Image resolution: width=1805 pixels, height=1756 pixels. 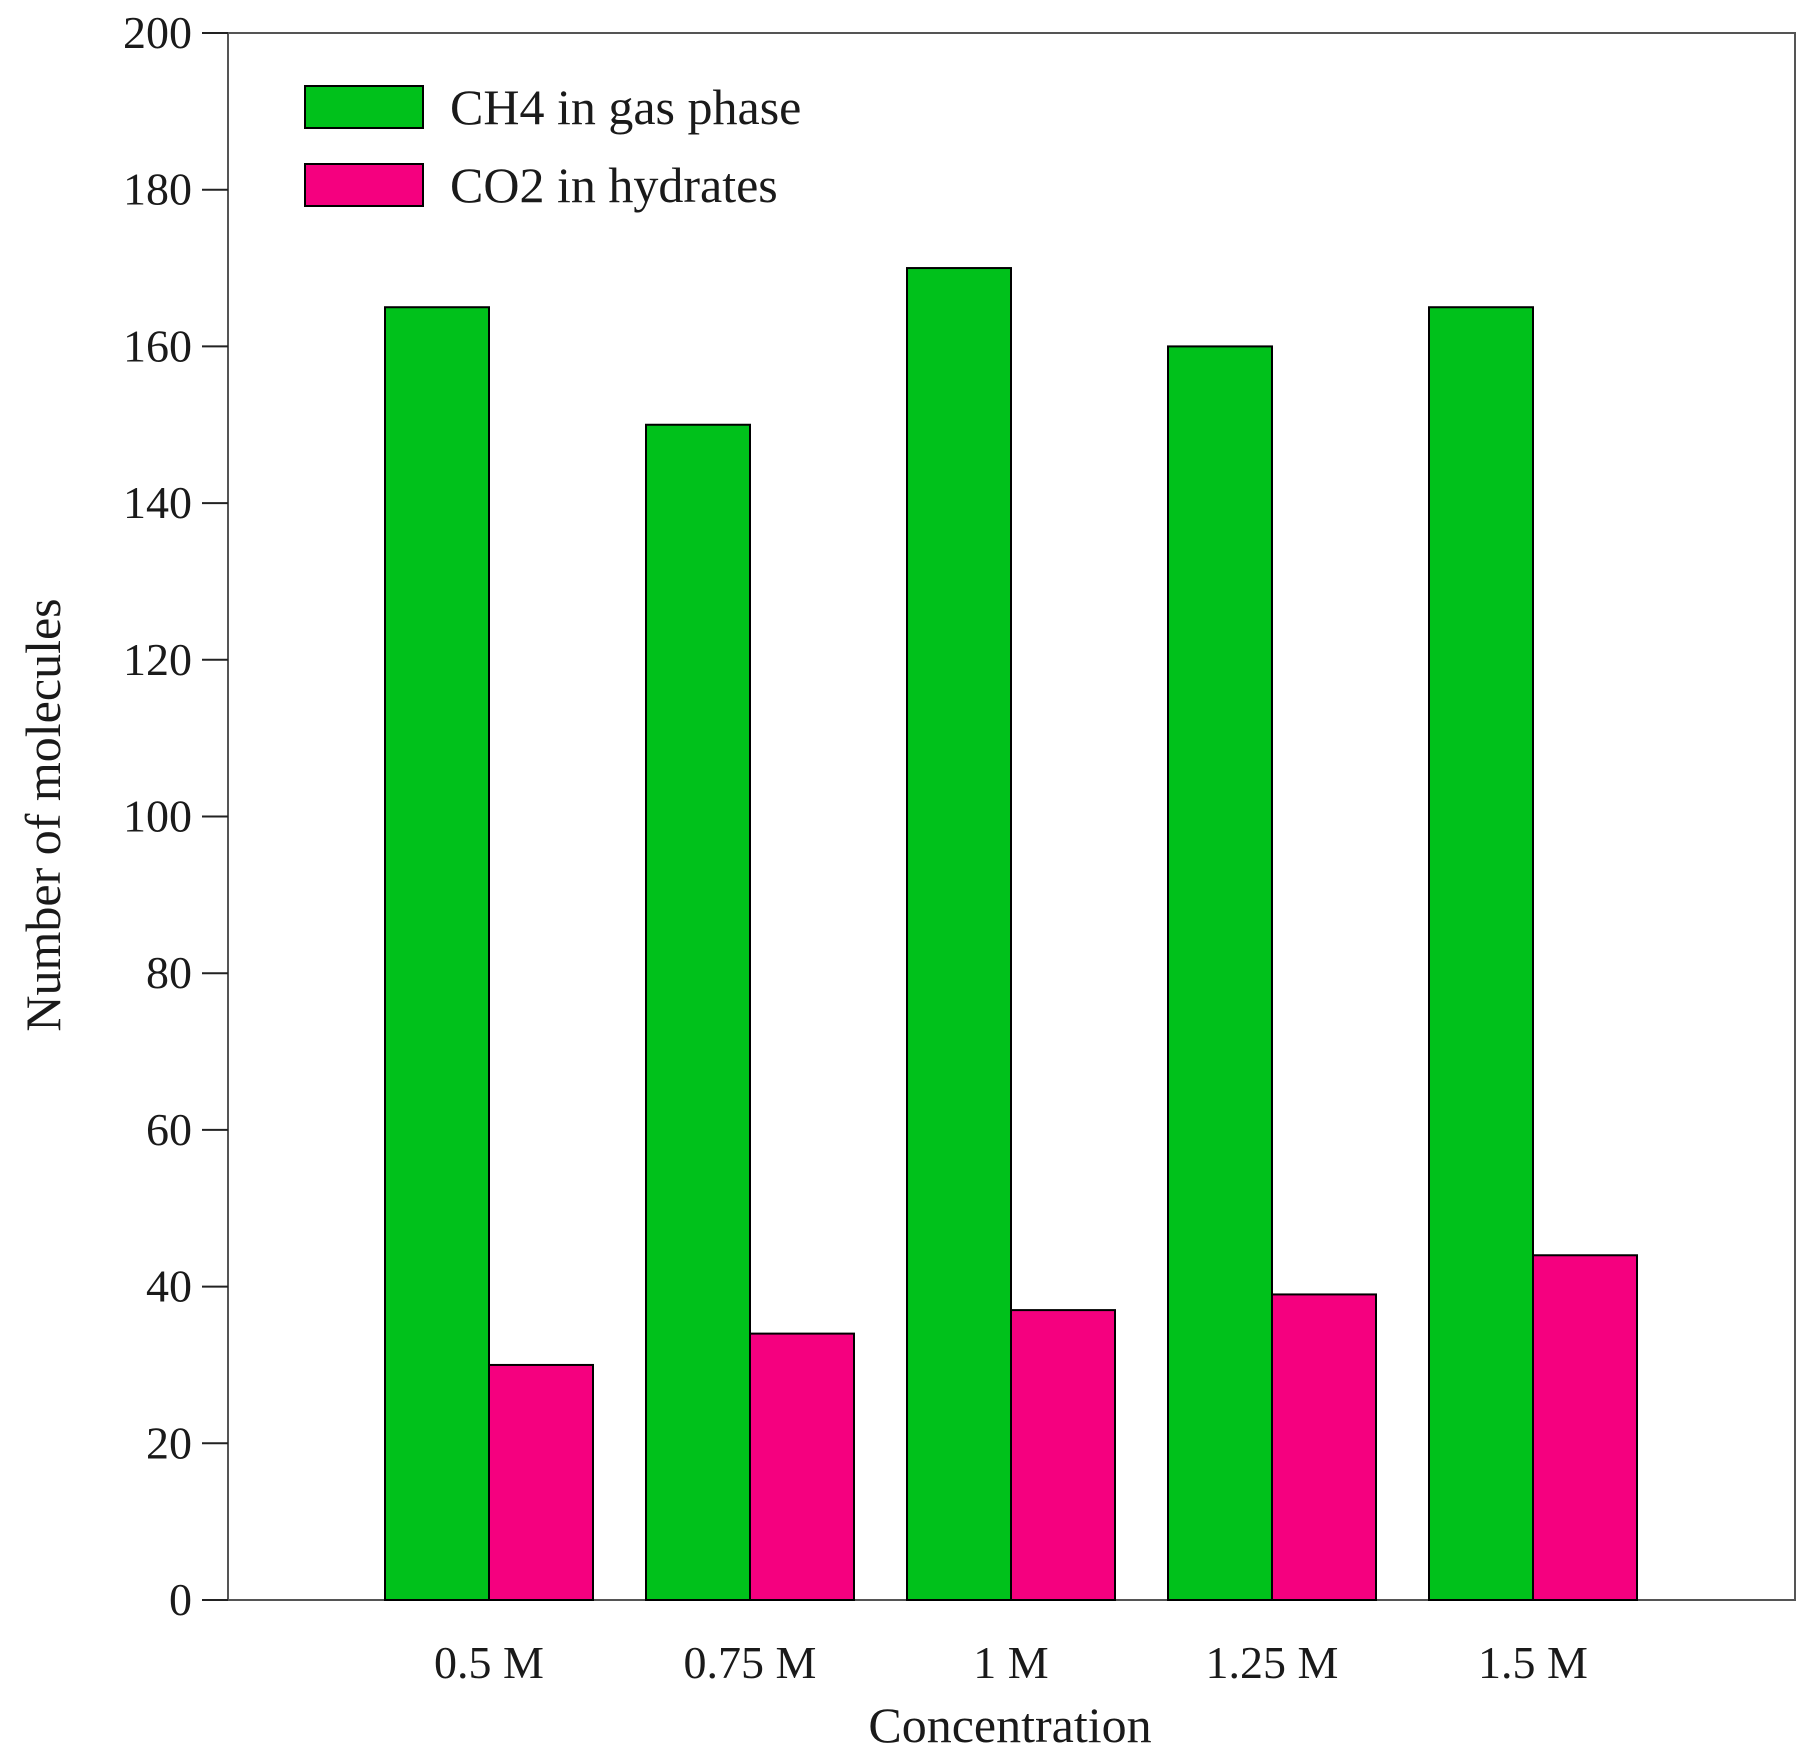 I want to click on y-tick-label: 160, so click(x=157, y=345).